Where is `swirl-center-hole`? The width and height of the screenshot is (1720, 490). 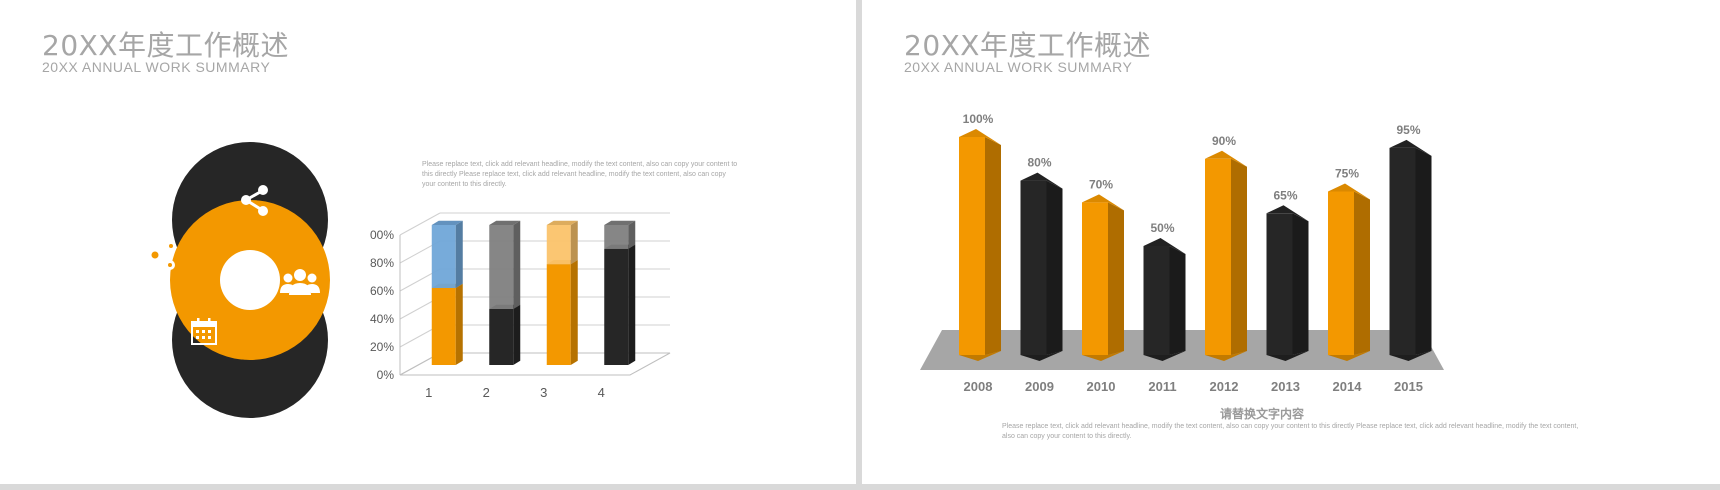
swirl-center-hole is located at coordinates (250, 280).